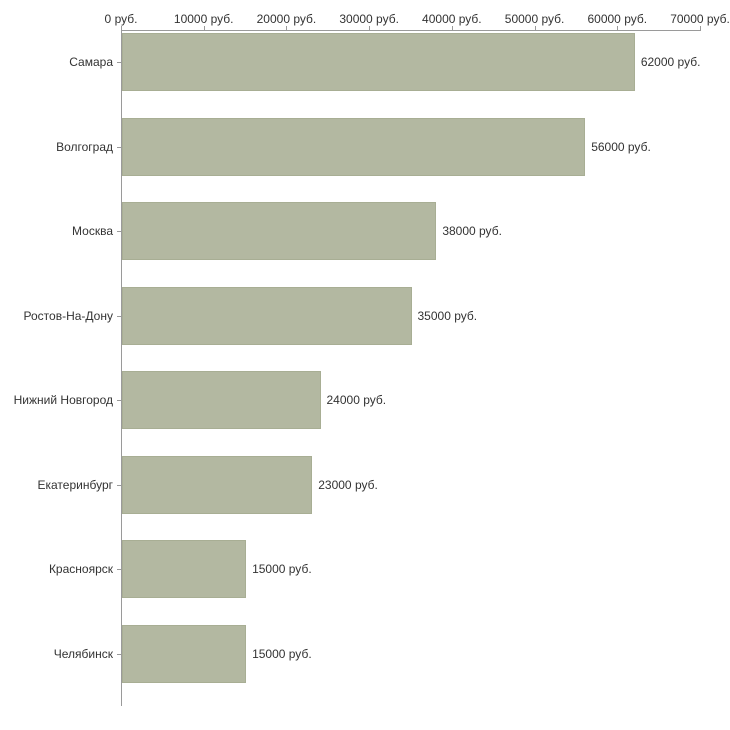 The height and width of the screenshot is (730, 730). What do you see at coordinates (92, 231) in the screenshot?
I see `category-label: Москва` at bounding box center [92, 231].